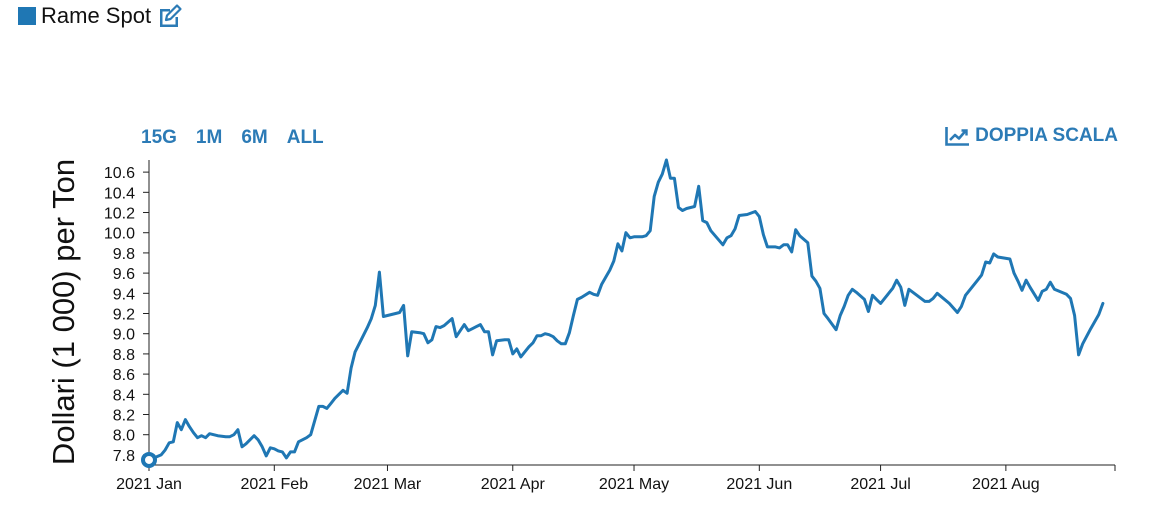 The width and height of the screenshot is (1159, 508). What do you see at coordinates (149, 484) in the screenshot?
I see `x-tick-label: 2021 Jan` at bounding box center [149, 484].